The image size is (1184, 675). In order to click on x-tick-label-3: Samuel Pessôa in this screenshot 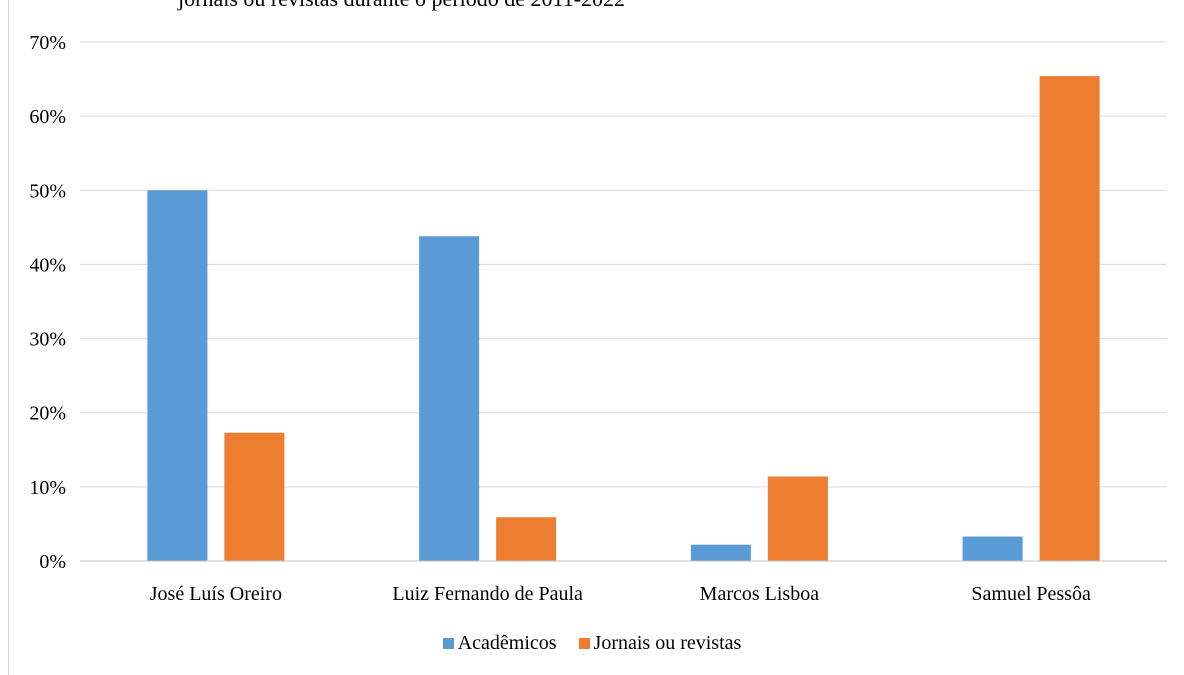, I will do `click(1031, 594)`.